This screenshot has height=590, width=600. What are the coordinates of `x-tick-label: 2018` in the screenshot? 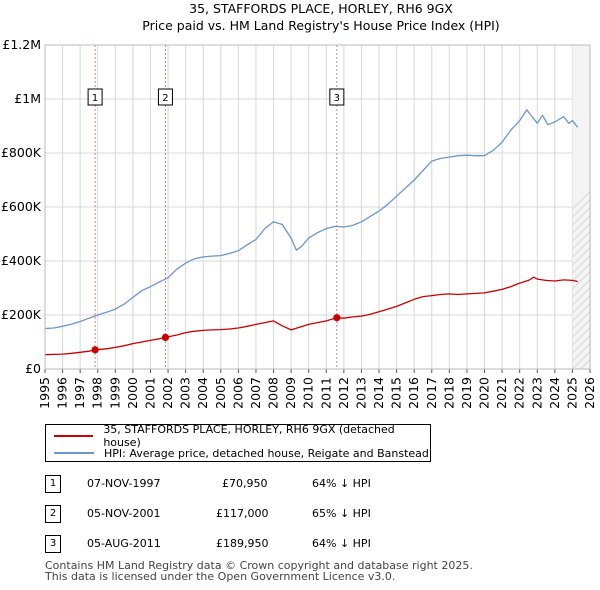 It's located at (448, 393).